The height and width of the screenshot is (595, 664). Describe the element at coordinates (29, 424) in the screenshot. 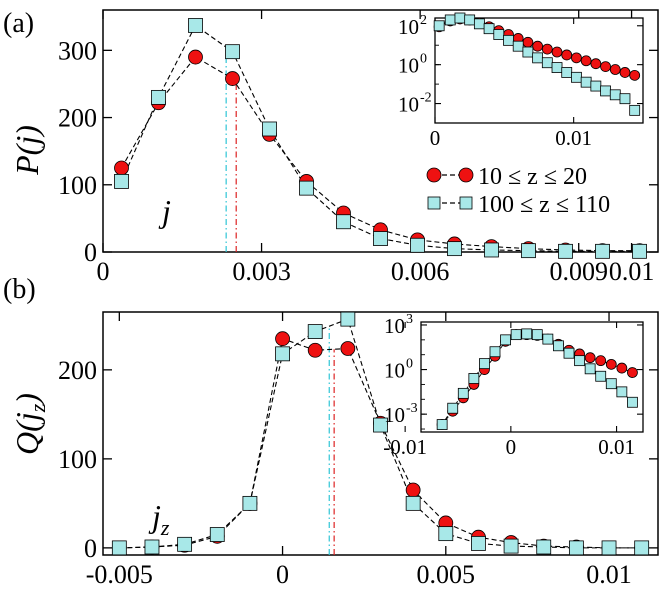

I see `panel-b-ylabel: Q(jz)` at that location.